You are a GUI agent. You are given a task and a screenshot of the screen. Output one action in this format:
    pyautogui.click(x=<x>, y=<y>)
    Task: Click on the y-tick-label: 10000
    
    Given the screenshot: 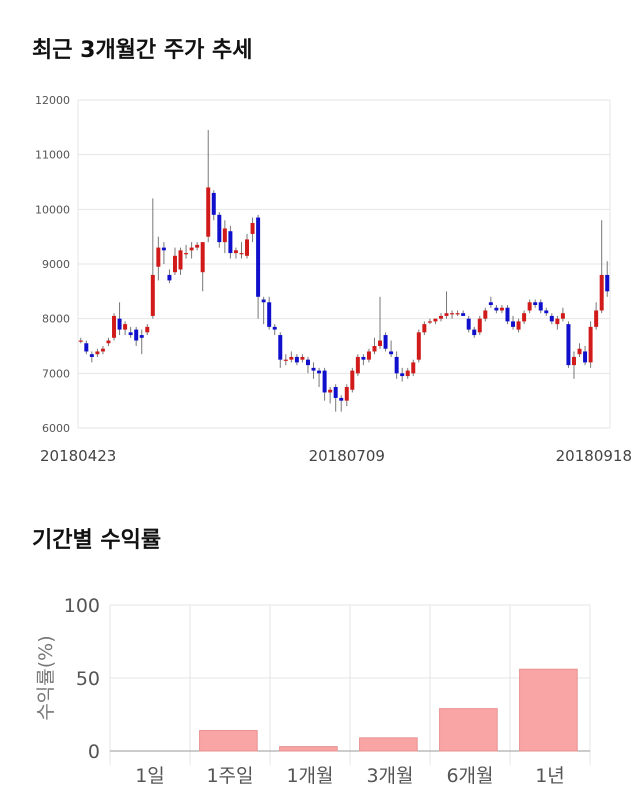 What is the action you would take?
    pyautogui.click(x=52, y=209)
    